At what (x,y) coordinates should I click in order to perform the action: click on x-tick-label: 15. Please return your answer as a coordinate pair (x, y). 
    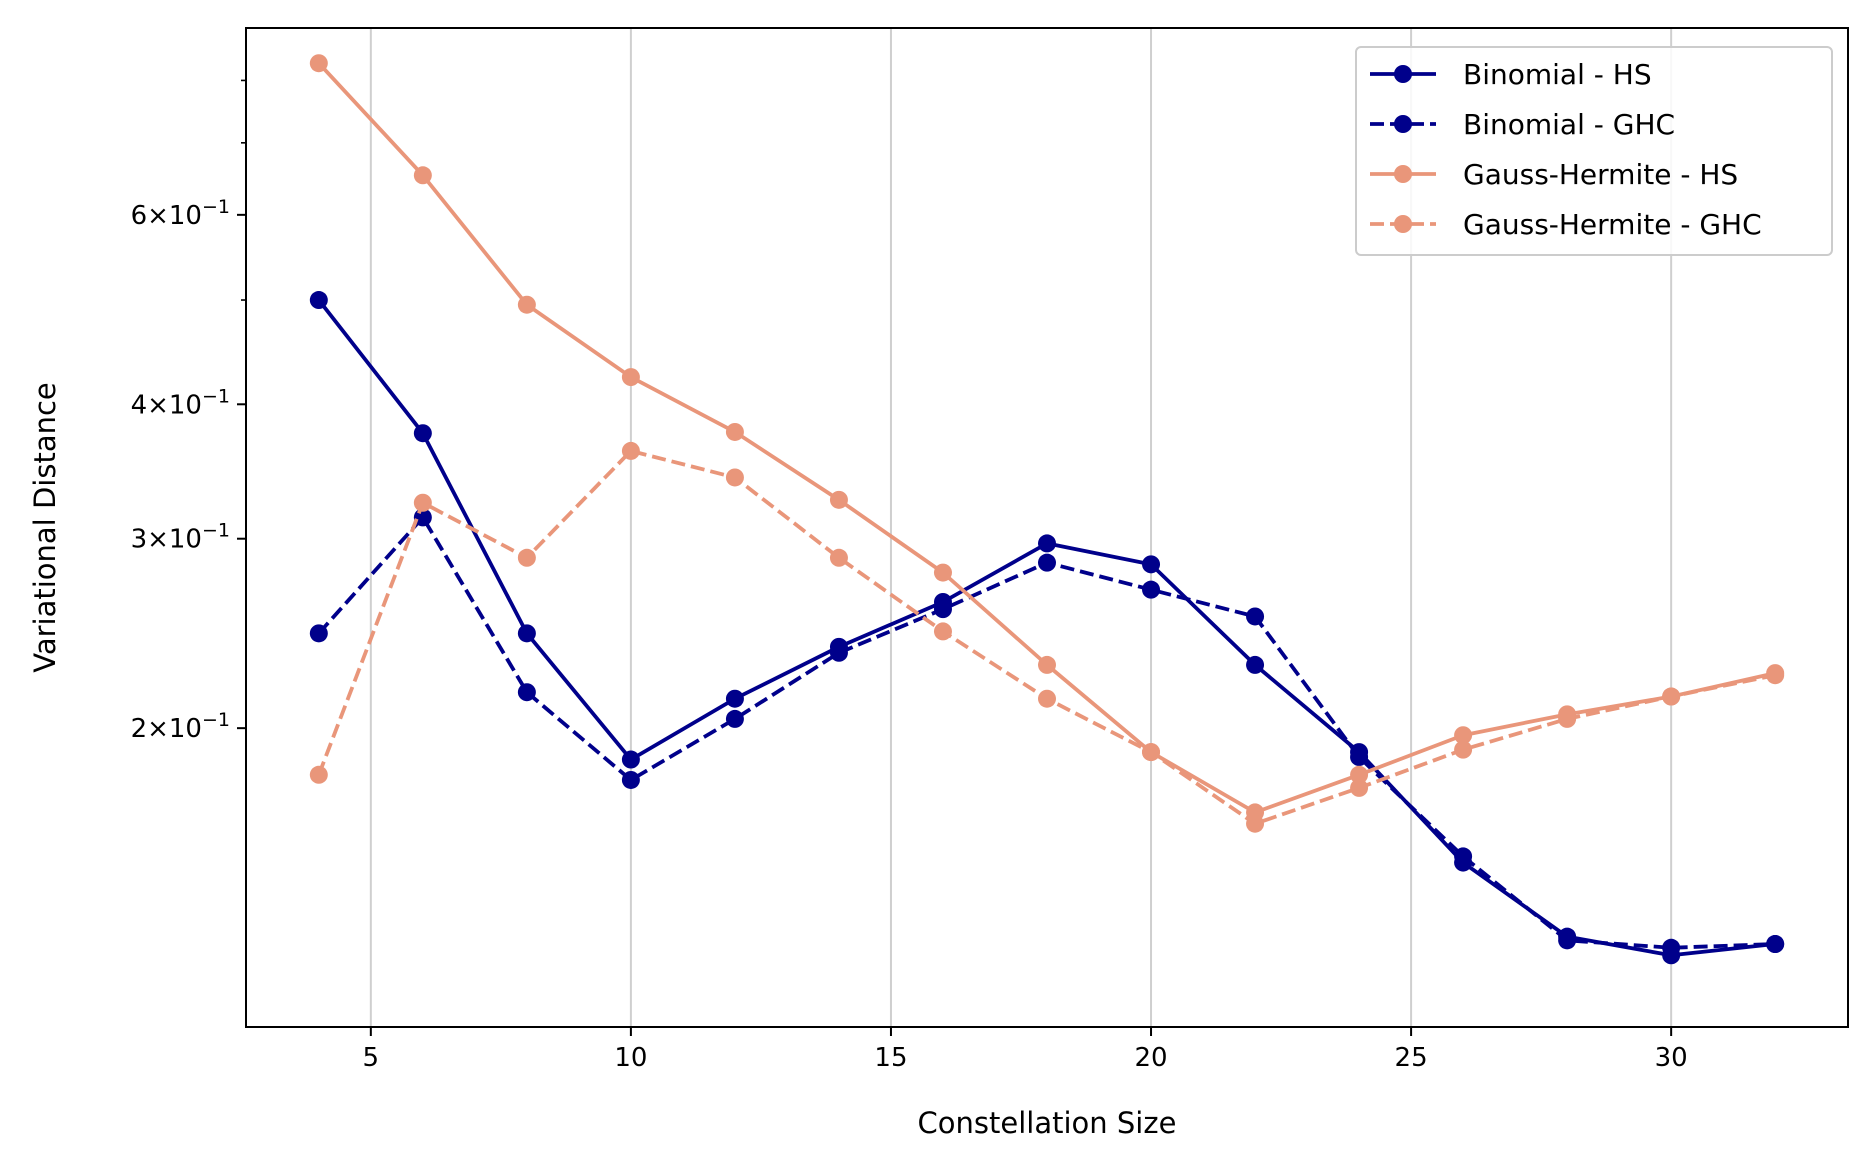
    Looking at the image, I should click on (890, 1058).